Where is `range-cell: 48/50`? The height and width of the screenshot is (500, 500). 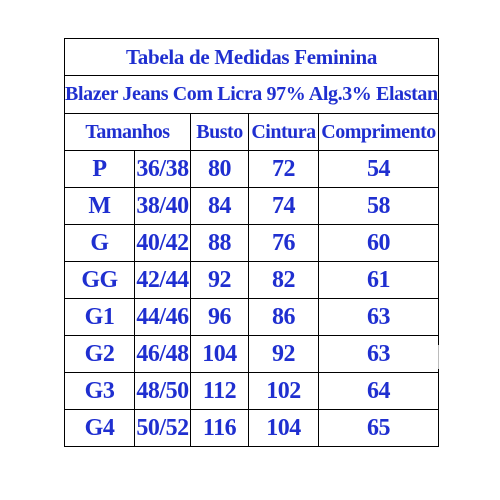
range-cell: 48/50 is located at coordinates (162, 391).